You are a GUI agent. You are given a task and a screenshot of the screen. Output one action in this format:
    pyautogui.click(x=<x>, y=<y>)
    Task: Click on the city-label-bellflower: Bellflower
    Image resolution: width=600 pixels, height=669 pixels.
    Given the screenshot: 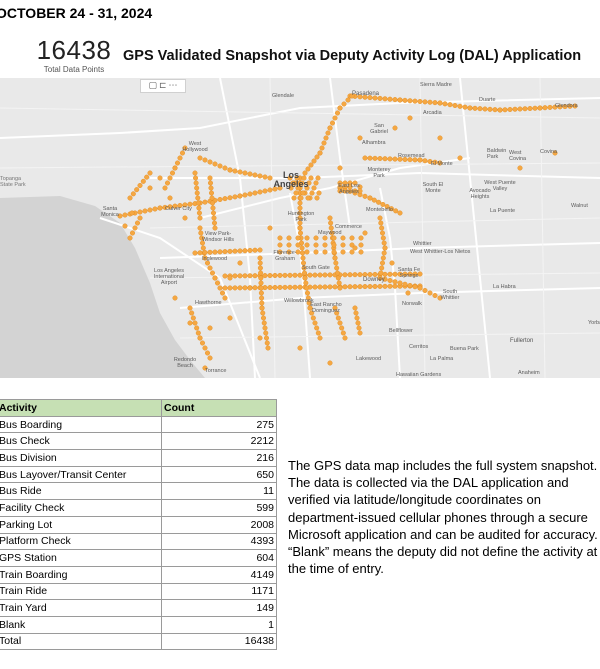 What is the action you would take?
    pyautogui.click(x=401, y=331)
    